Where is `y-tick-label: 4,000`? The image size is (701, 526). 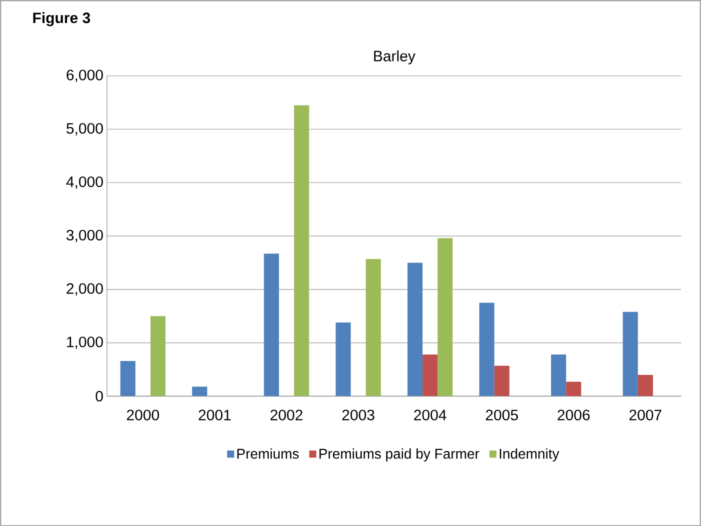
y-tick-label: 4,000 is located at coordinates (84, 182).